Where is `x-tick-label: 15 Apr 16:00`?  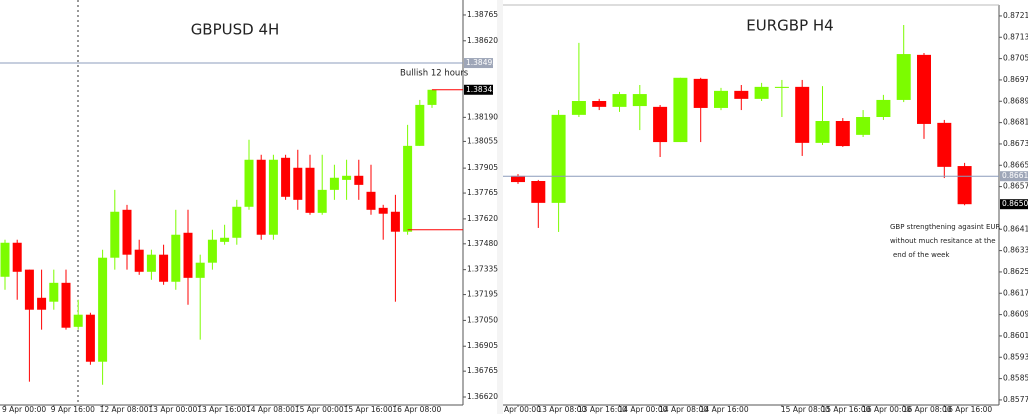
x-tick-label: 15 Apr 16:00 is located at coordinates (846, 409).